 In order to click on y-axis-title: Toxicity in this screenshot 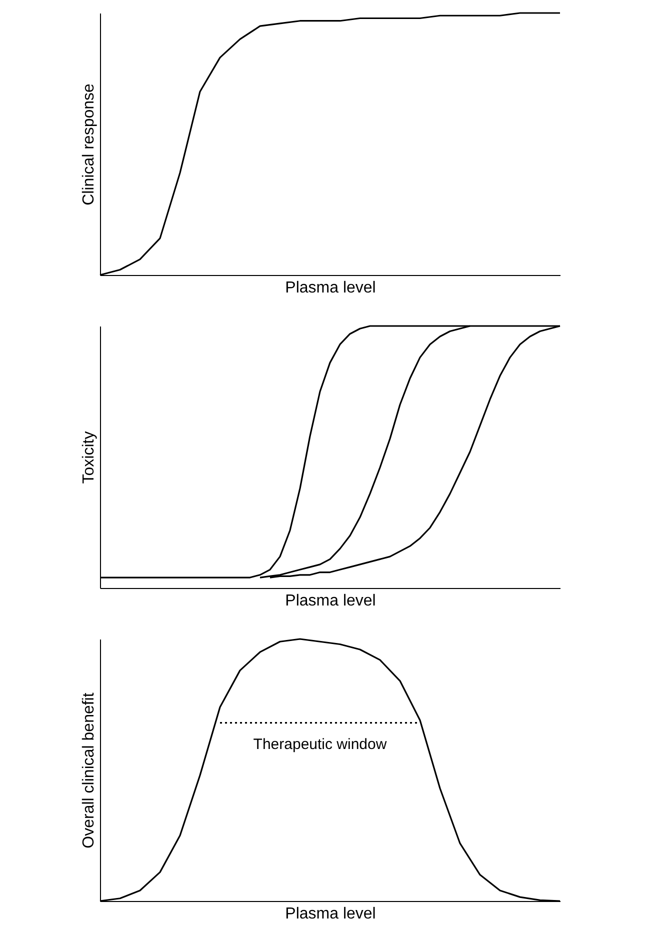, I will do `click(89, 457)`.